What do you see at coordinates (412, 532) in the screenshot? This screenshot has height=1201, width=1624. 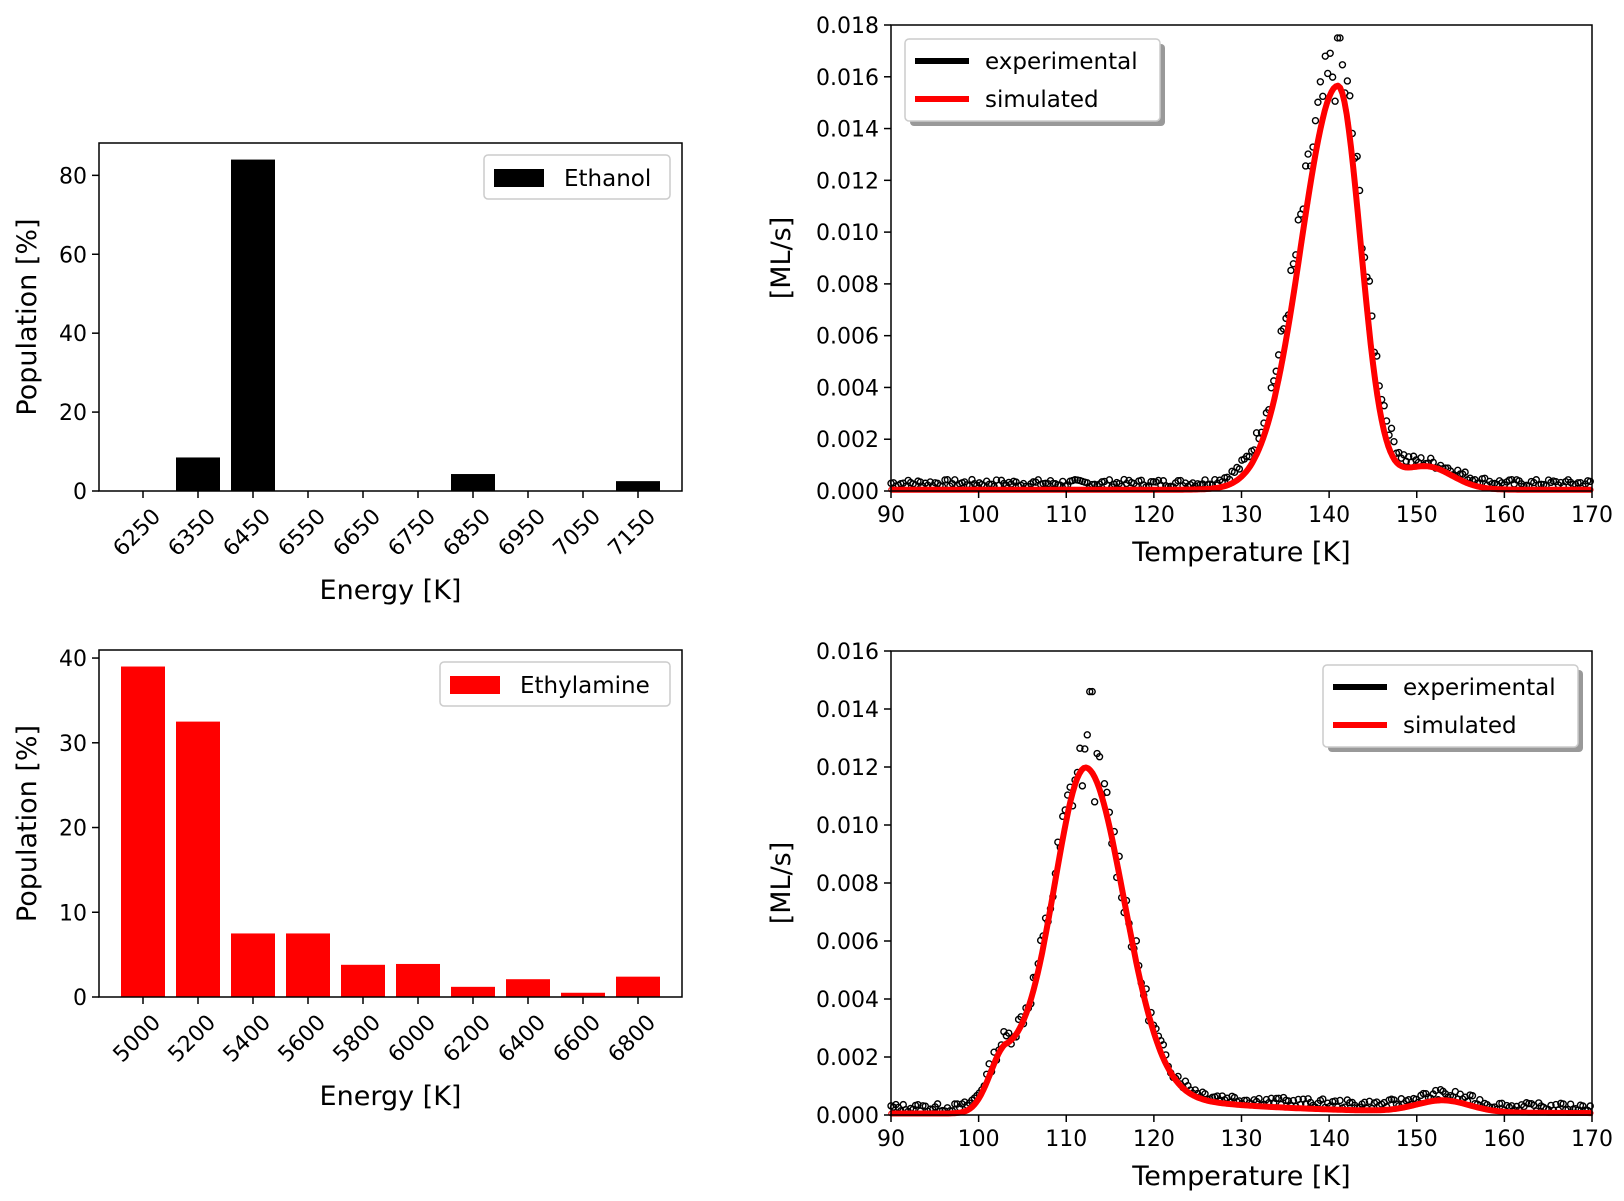 I see `x-tick-label: 6750` at bounding box center [412, 532].